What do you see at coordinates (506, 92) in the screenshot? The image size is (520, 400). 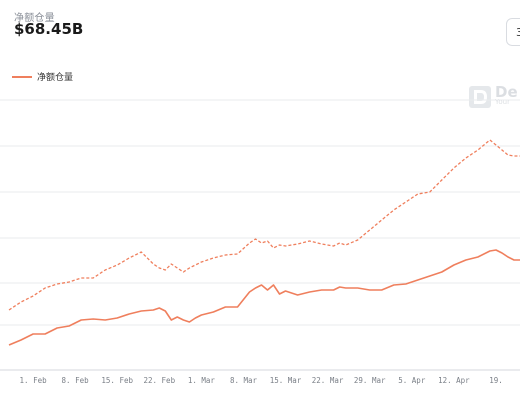 I see `watermark-title: De` at bounding box center [506, 92].